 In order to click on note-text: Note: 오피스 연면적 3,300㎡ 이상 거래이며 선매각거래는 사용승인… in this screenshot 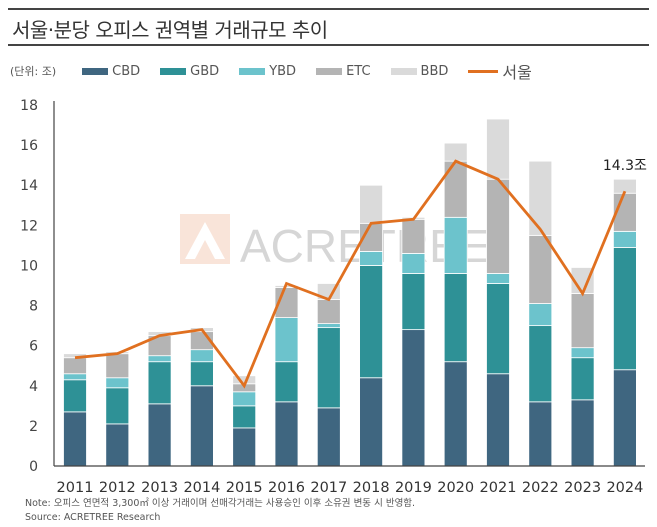, I will do `click(220, 503)`.